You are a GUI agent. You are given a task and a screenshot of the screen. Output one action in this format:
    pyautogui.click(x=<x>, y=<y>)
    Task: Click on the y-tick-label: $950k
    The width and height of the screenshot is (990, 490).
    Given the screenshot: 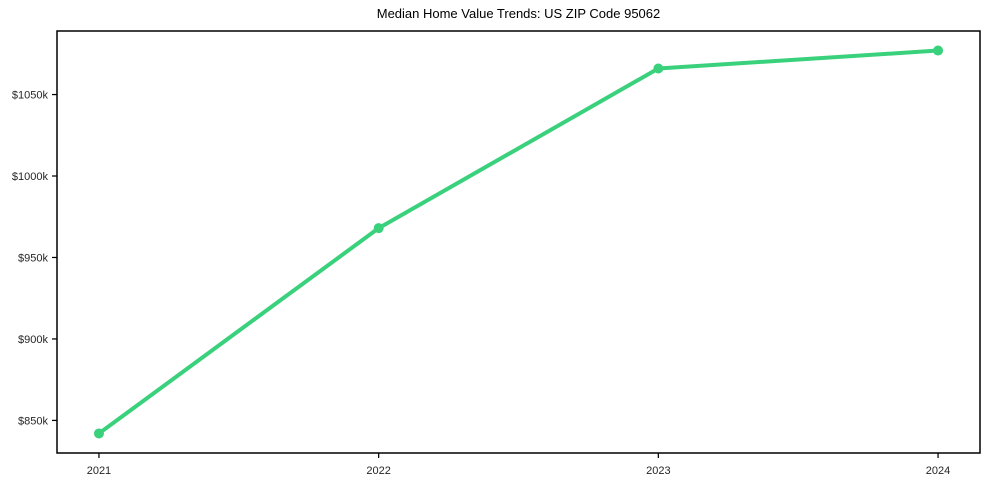 What is the action you would take?
    pyautogui.click(x=33, y=258)
    